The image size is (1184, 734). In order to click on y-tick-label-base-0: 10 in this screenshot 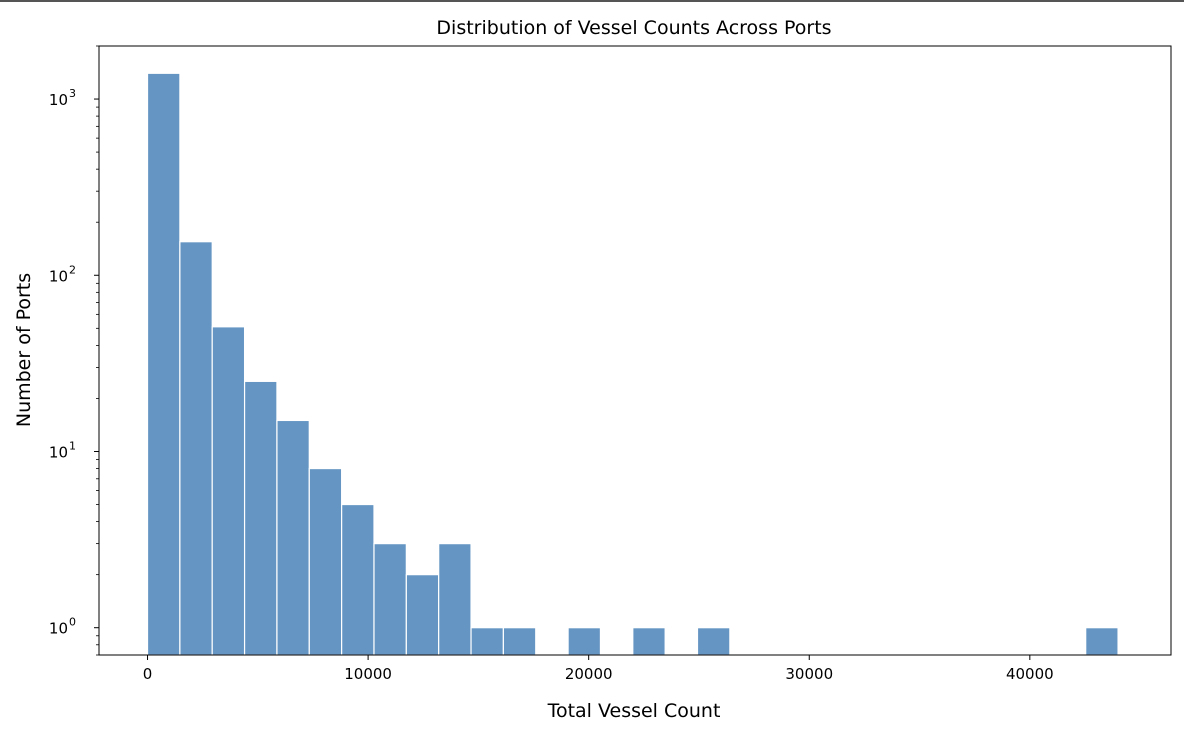, I will do `click(58, 629)`.